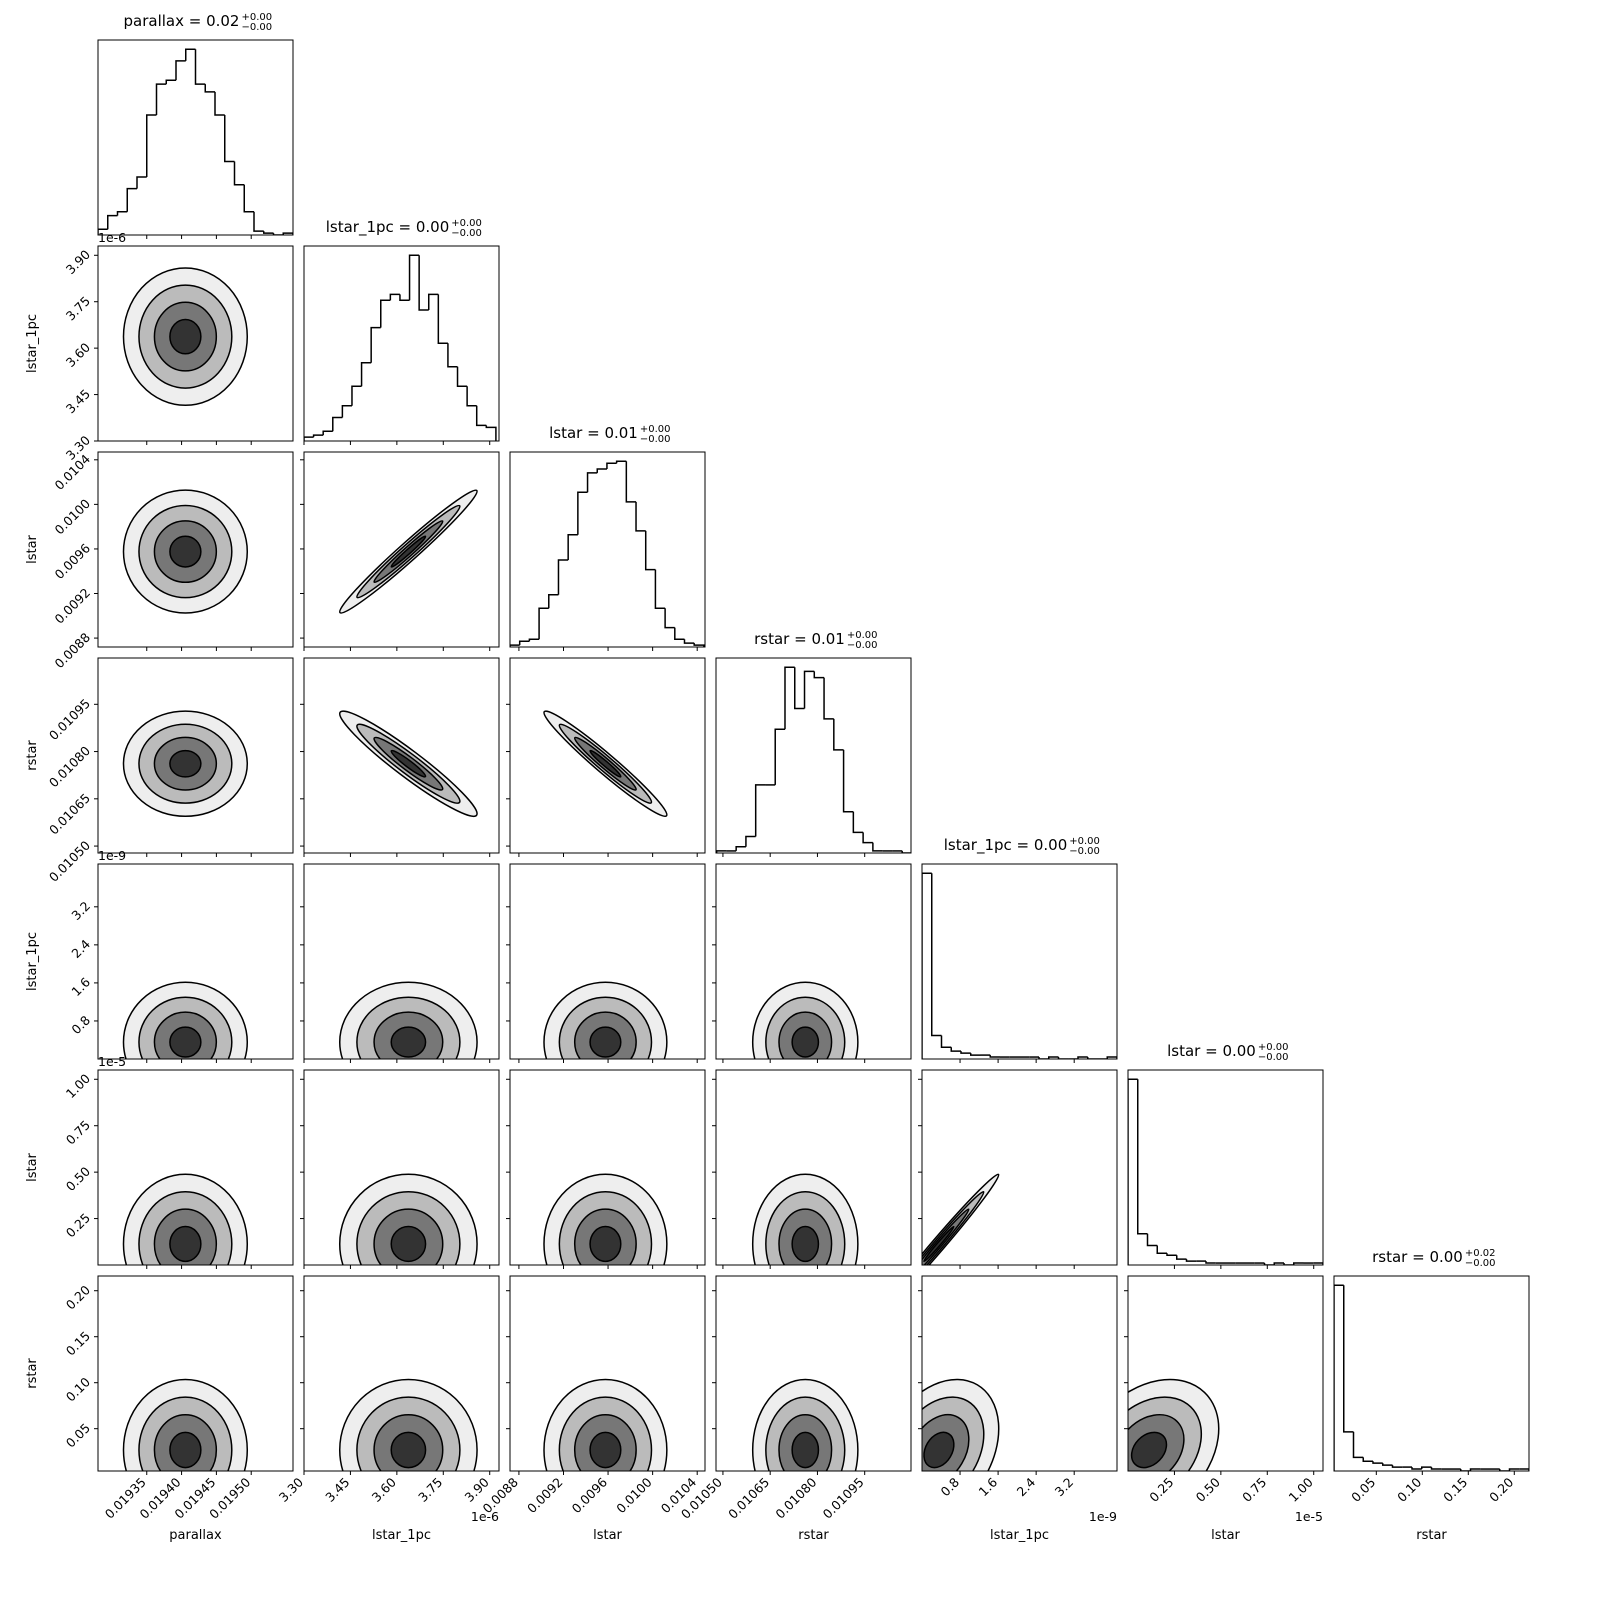  Describe the element at coordinates (78, 1225) in the screenshot. I see `y-tick-label: 0.25` at that location.